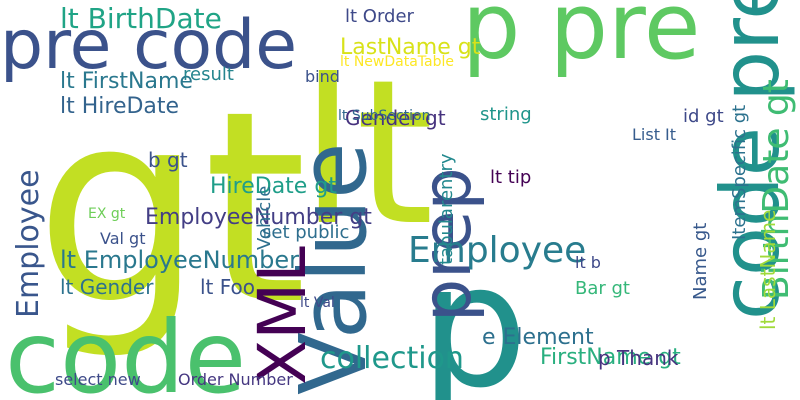 The width and height of the screenshot is (800, 400). I want to click on word: Gender gt, so click(395, 118).